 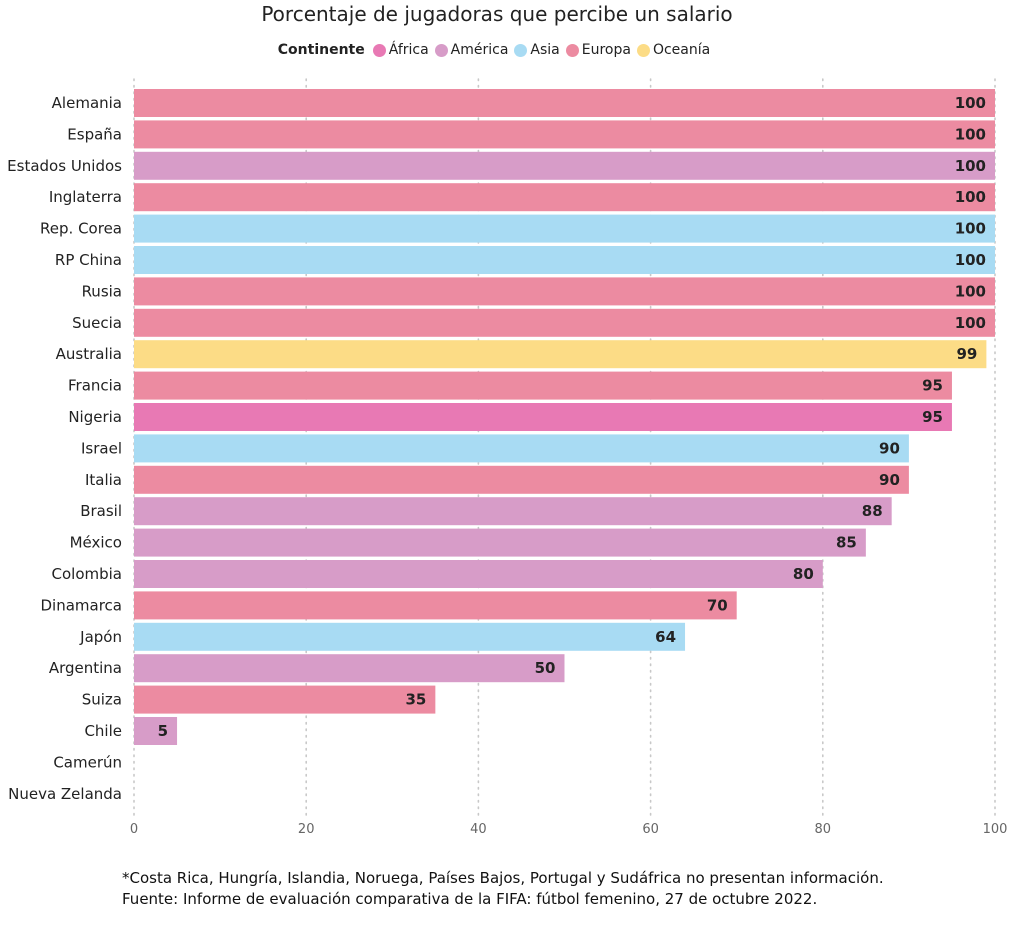 I want to click on legend-swatch-america, so click(x=441, y=50).